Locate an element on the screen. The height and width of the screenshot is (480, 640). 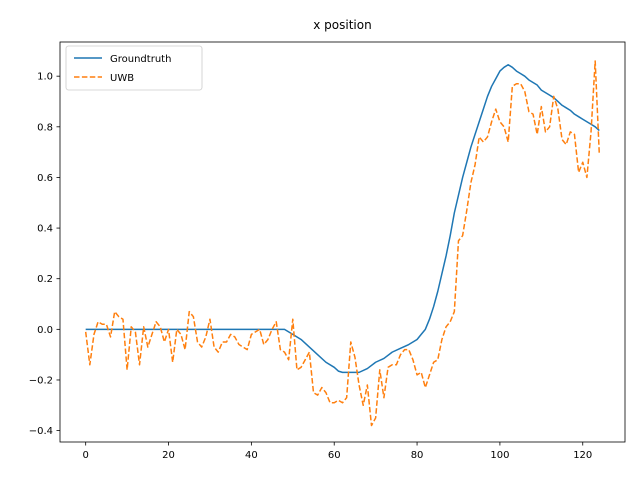
y-tick-label: −0.2 is located at coordinates (41, 380).